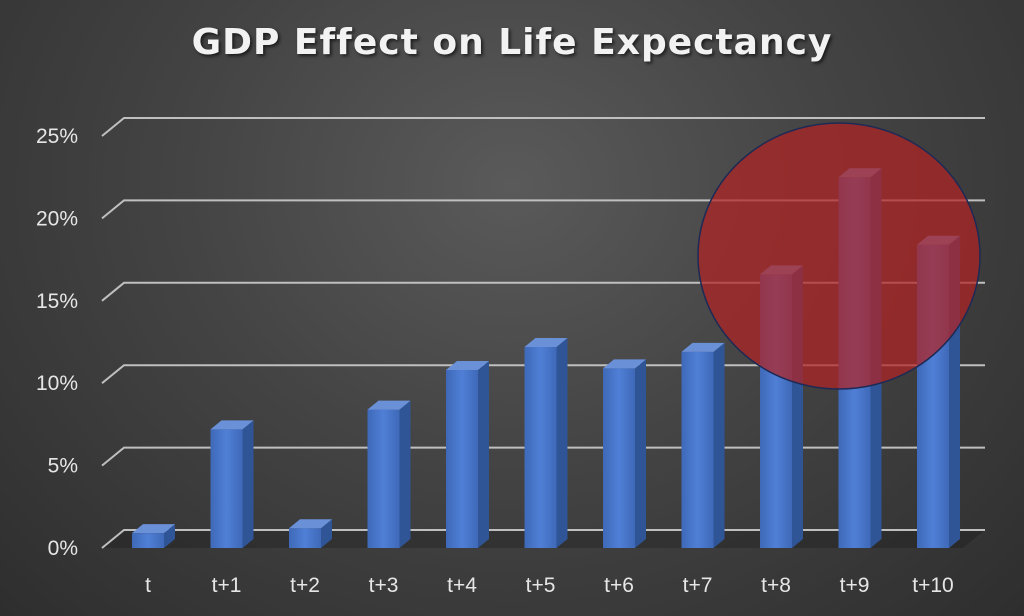 This screenshot has width=1024, height=616. Describe the element at coordinates (932, 585) in the screenshot. I see `x-tick-label: t+10` at that location.